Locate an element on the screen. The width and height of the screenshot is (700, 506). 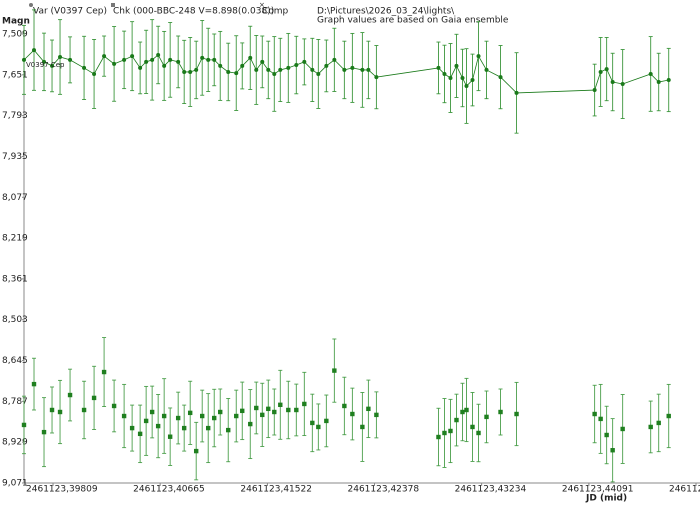
y-tick-label: 8,219 is located at coordinates (15, 239).